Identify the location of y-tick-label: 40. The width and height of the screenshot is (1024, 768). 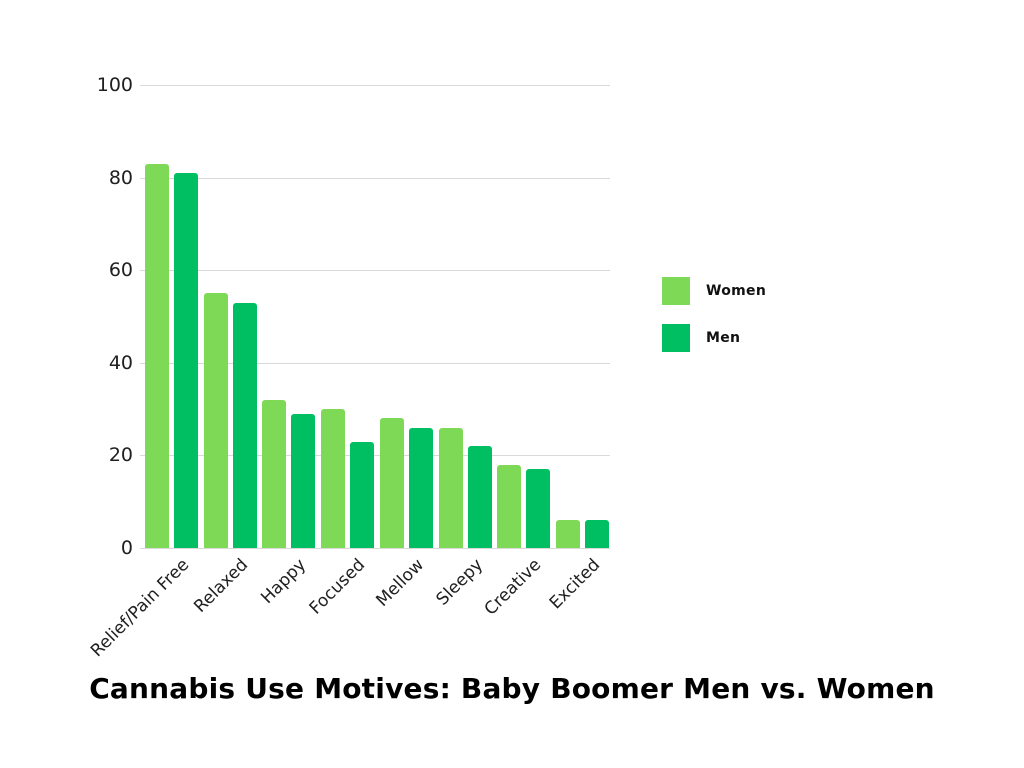
(120, 362).